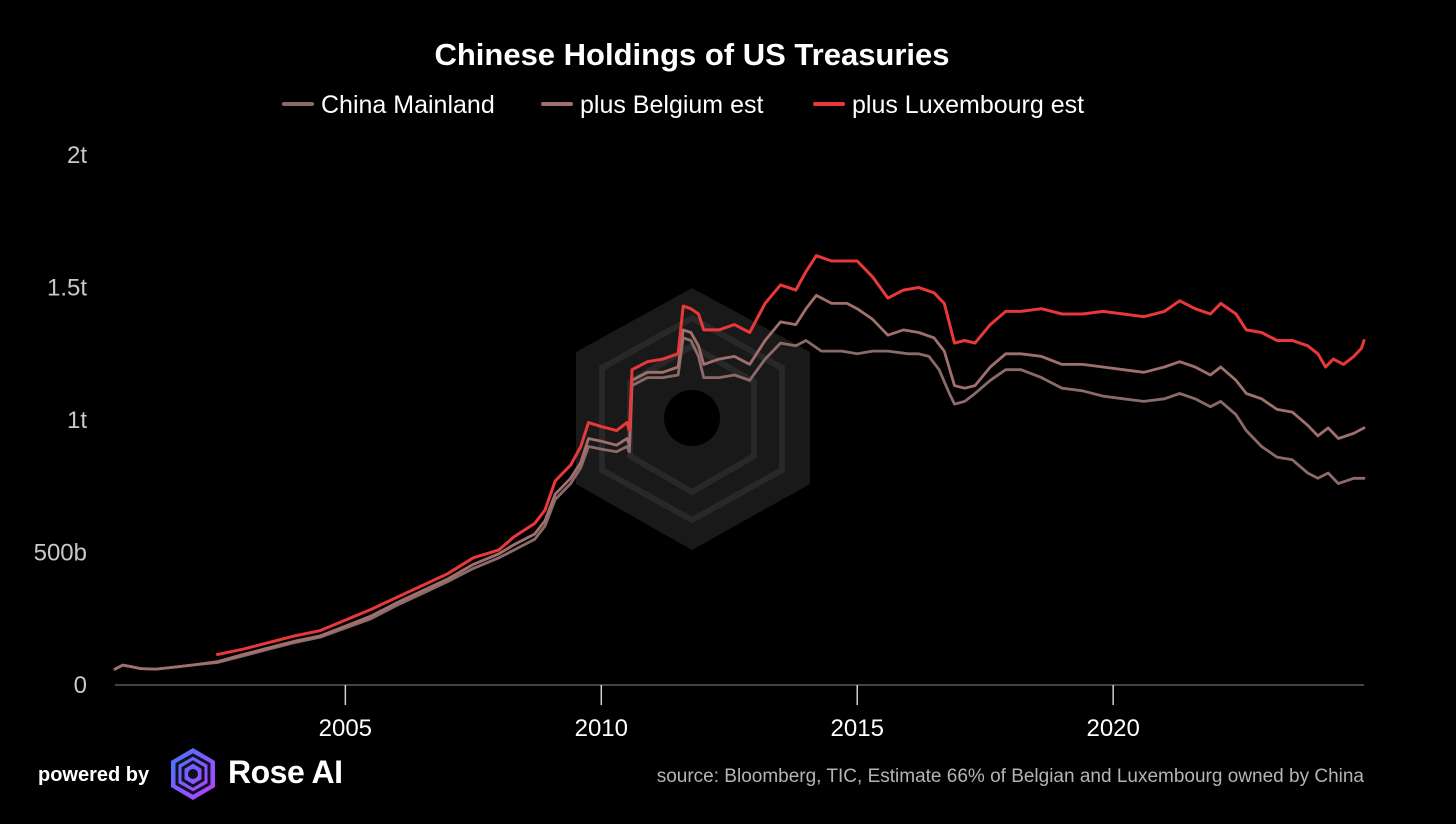  I want to click on legend-label: China Mainland, so click(408, 105).